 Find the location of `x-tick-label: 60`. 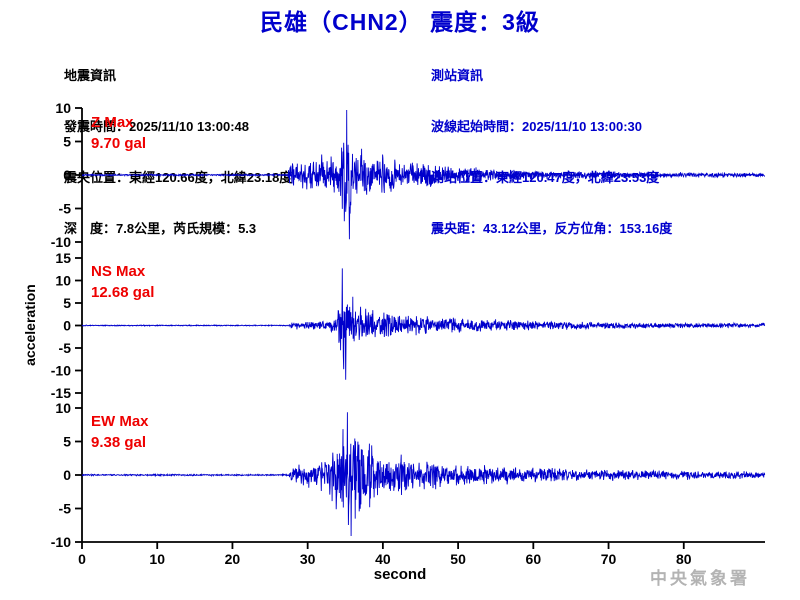

x-tick-label: 60 is located at coordinates (534, 559).